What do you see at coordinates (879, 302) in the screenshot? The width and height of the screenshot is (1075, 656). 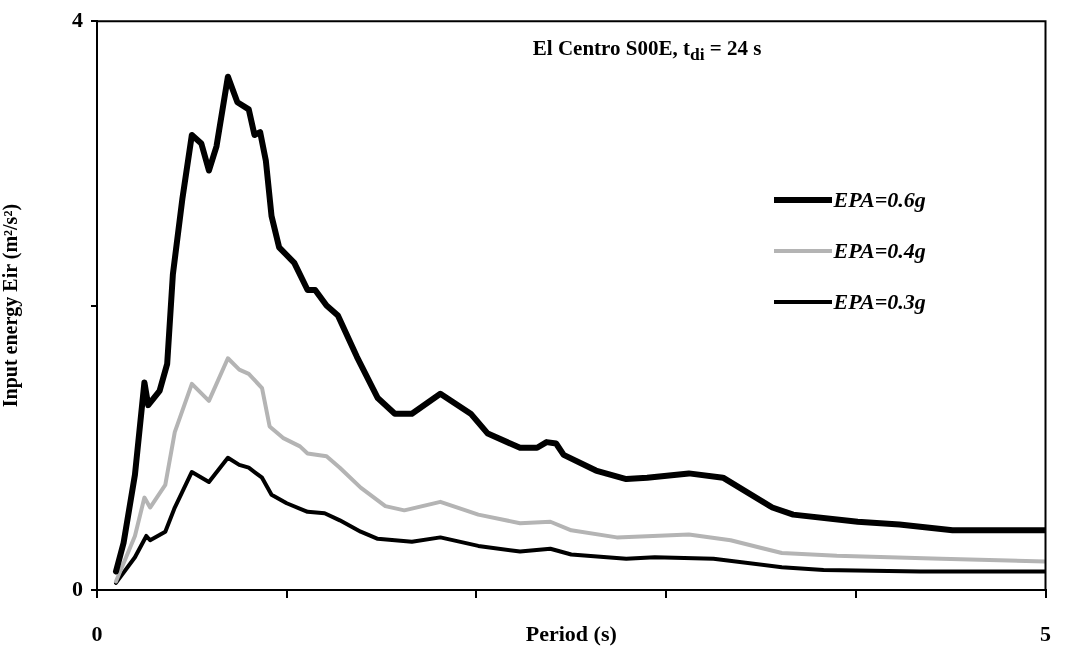 I see `legend-label: EPA=0.3g` at bounding box center [879, 302].